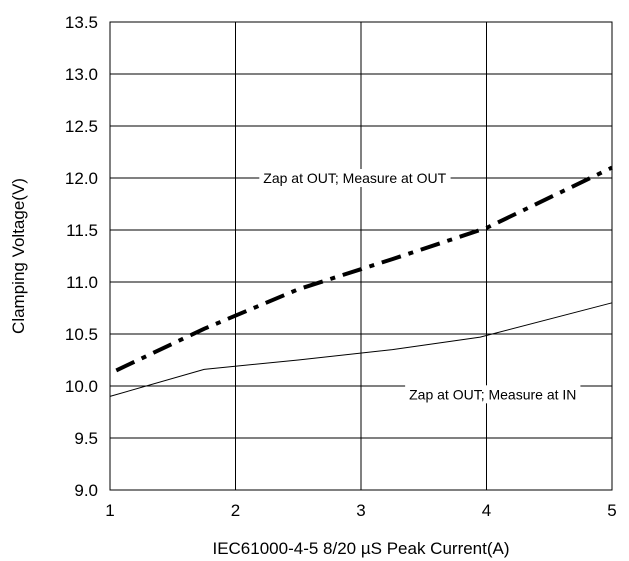 This screenshot has width=629, height=561. Describe the element at coordinates (81, 126) in the screenshot. I see `y-tick-label: 12.5` at that location.